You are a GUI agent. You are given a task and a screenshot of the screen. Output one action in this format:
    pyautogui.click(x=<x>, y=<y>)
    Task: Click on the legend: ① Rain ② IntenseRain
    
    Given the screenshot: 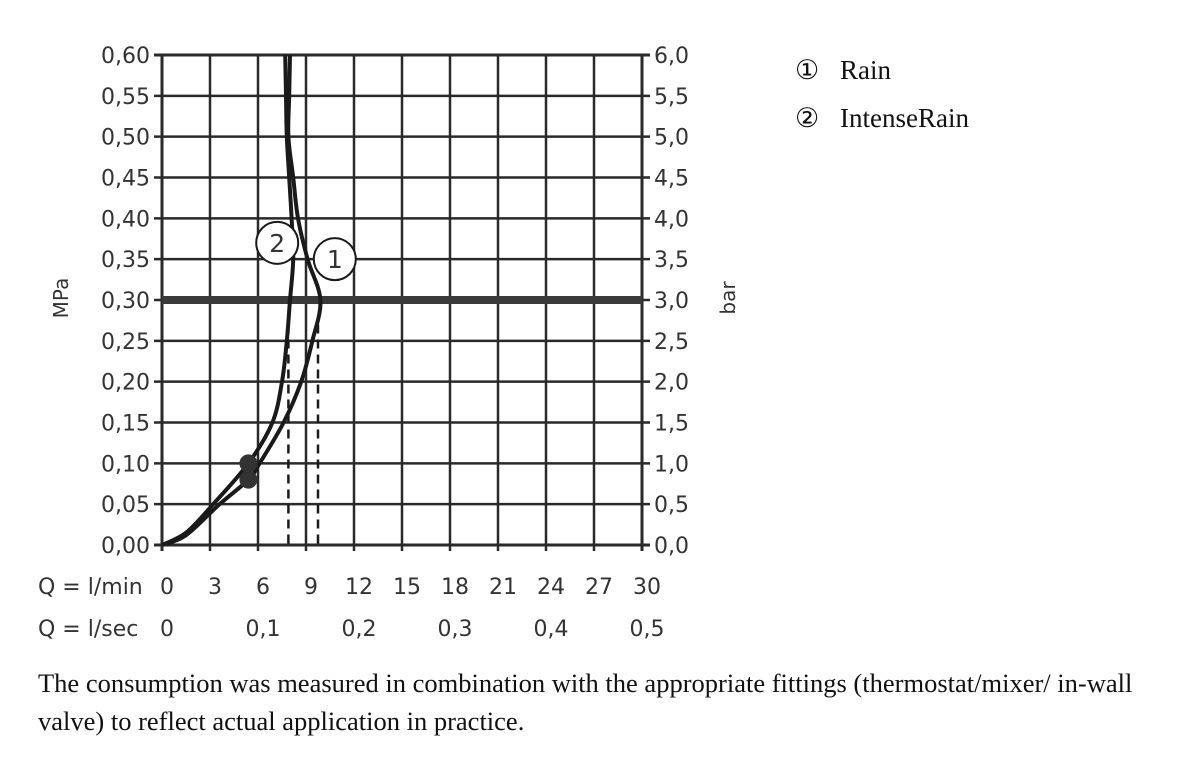 What is the action you would take?
    pyautogui.click(x=882, y=94)
    